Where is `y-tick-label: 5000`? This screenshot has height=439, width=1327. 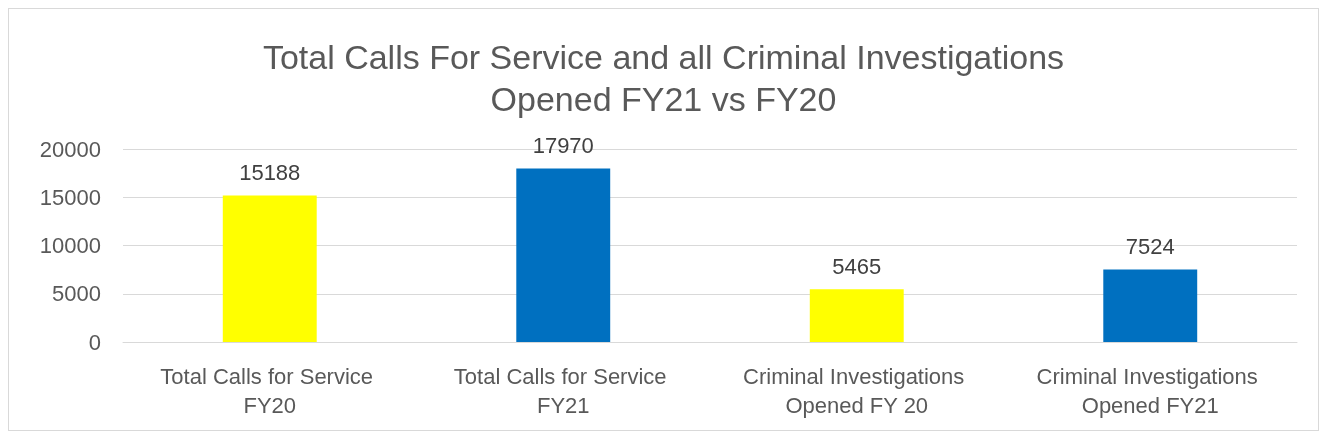 y-tick-label: 5000 is located at coordinates (76, 294).